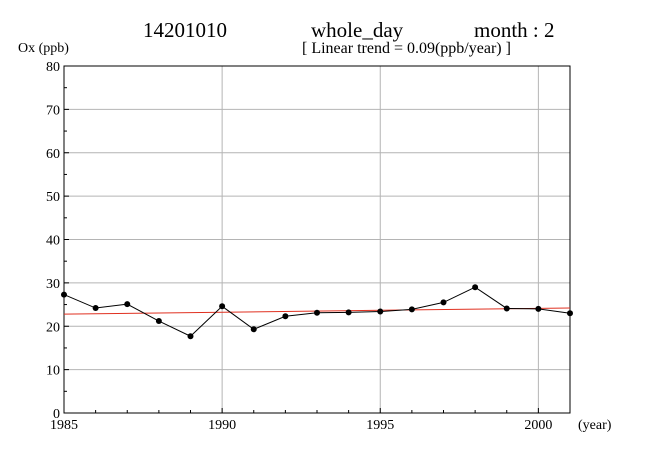 The image size is (650, 459). Describe the element at coordinates (53, 327) in the screenshot. I see `y-tick-label: 20` at that location.